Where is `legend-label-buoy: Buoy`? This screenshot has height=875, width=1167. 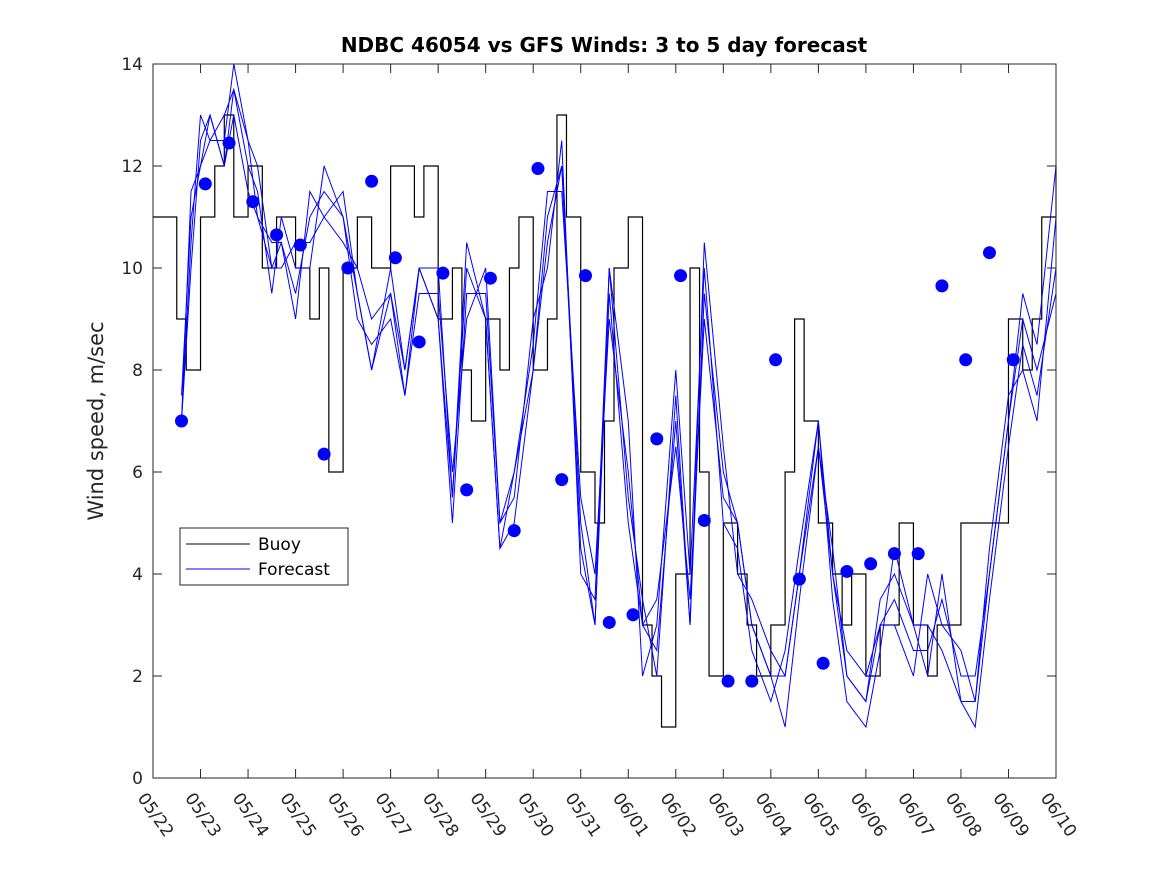 legend-label-buoy: Buoy is located at coordinates (279, 545).